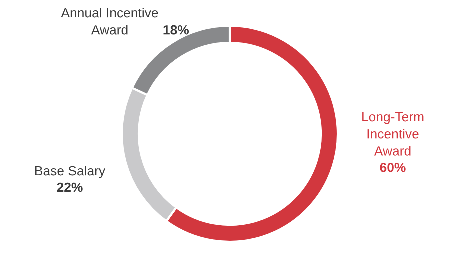  What do you see at coordinates (393, 134) in the screenshot?
I see `slice-label: Long-Term Incentive Award` at bounding box center [393, 134].